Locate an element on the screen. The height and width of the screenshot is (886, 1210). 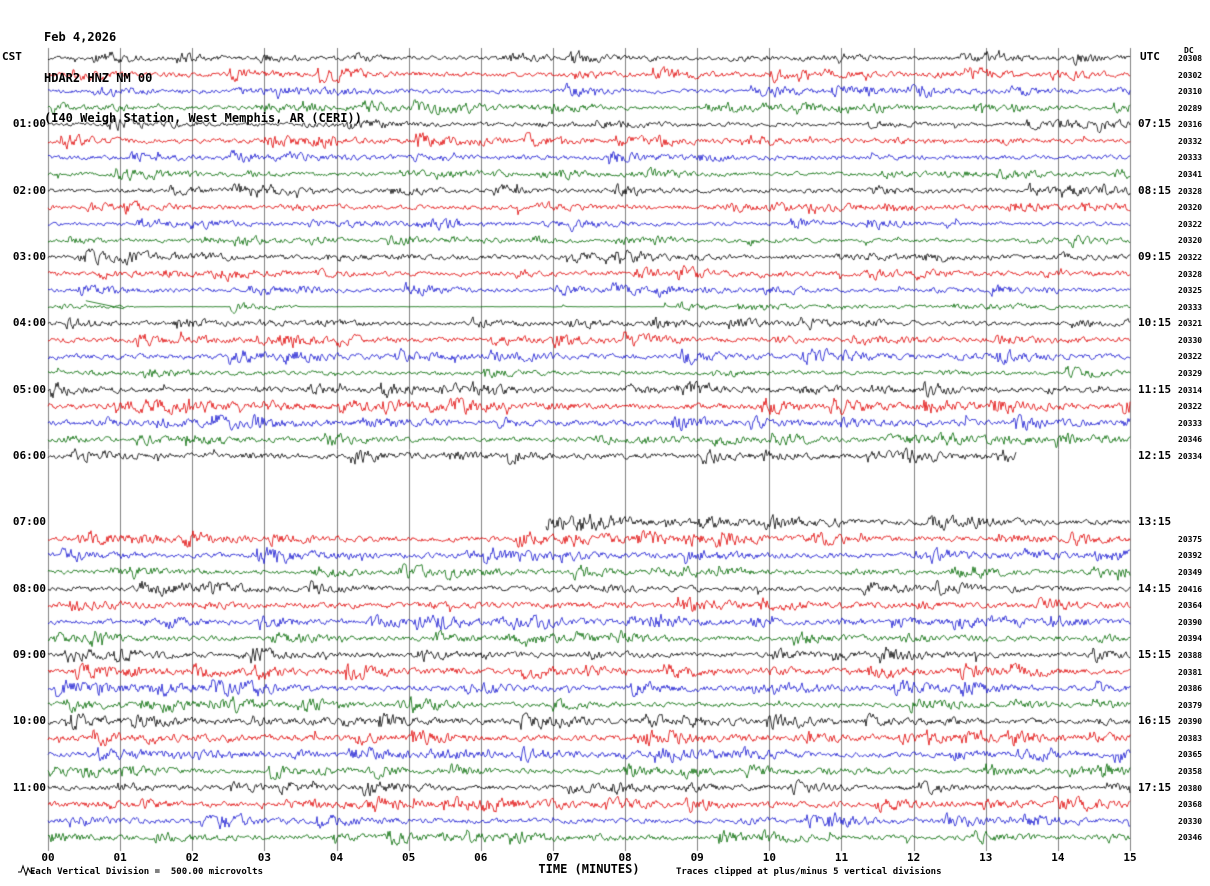
trace-id-label: 20314 is located at coordinates (1190, 390).